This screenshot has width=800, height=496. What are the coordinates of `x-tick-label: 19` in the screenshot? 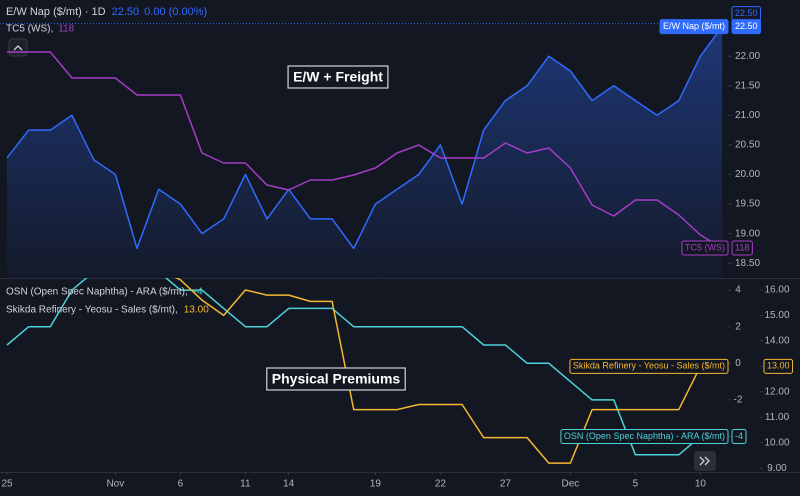 It's located at (376, 484).